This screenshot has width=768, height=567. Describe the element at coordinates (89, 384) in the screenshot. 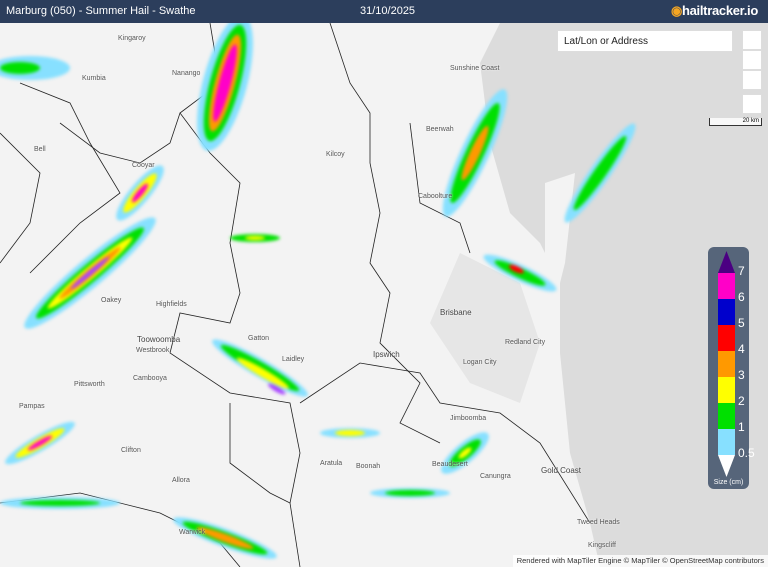

I see `place-label: Pittsworth` at that location.